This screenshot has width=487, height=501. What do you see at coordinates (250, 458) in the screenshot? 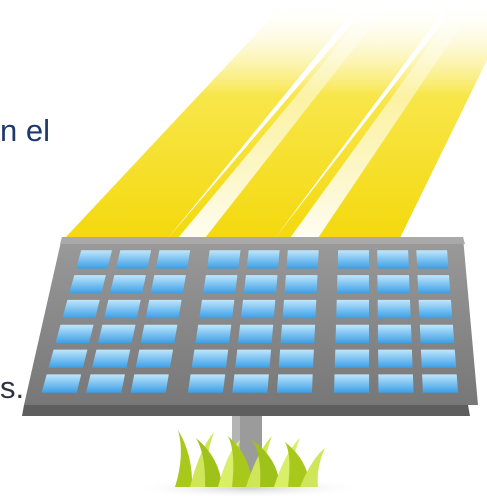
I see `grass` at bounding box center [250, 458].